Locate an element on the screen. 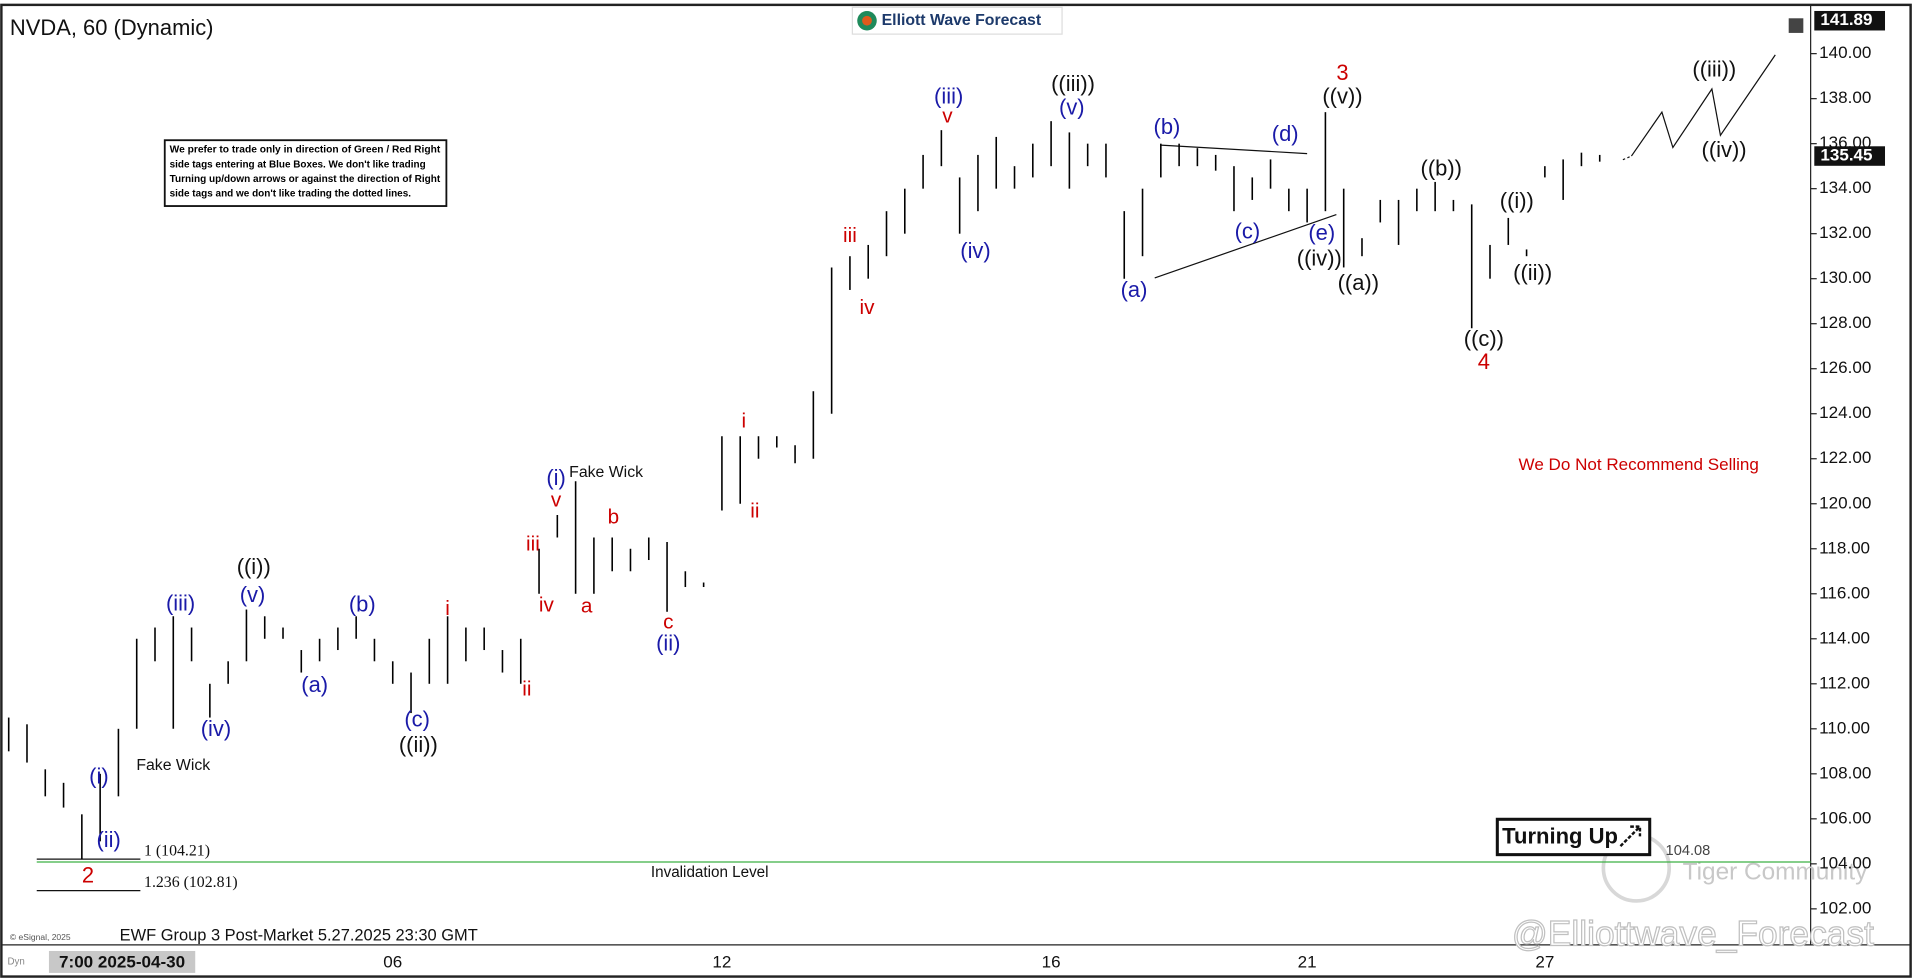 This screenshot has height=979, width=1912. watermark-text: Tiger Community is located at coordinates (1775, 871).